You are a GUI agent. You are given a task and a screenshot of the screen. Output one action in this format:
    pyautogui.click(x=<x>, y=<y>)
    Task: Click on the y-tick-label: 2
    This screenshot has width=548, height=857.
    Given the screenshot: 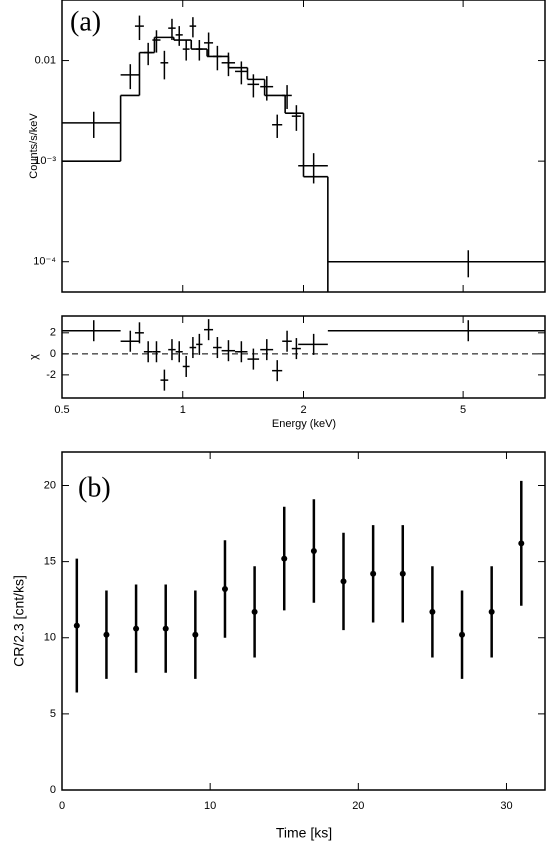 What is the action you would take?
    pyautogui.click(x=53, y=333)
    